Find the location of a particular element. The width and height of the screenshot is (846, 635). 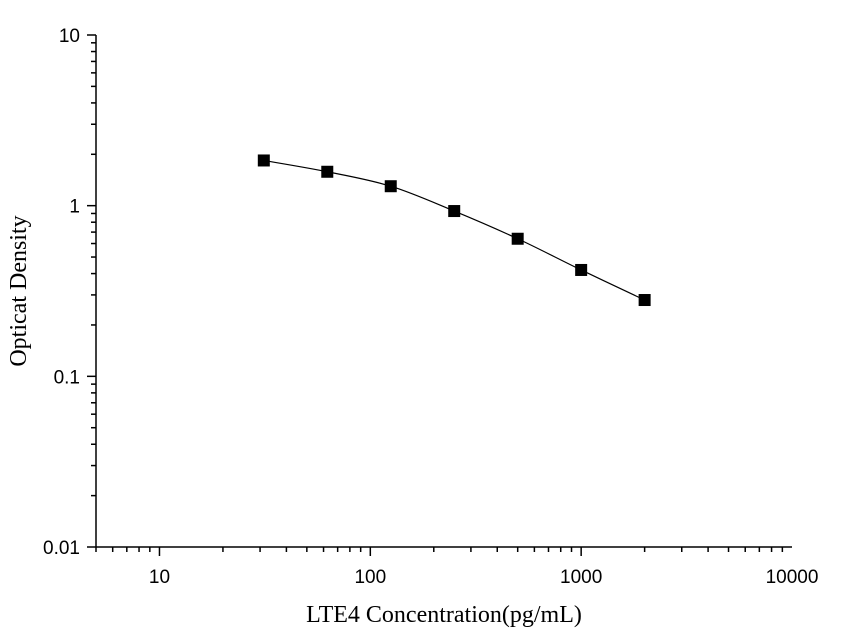

x-tick-label: 10000 is located at coordinates (792, 577).